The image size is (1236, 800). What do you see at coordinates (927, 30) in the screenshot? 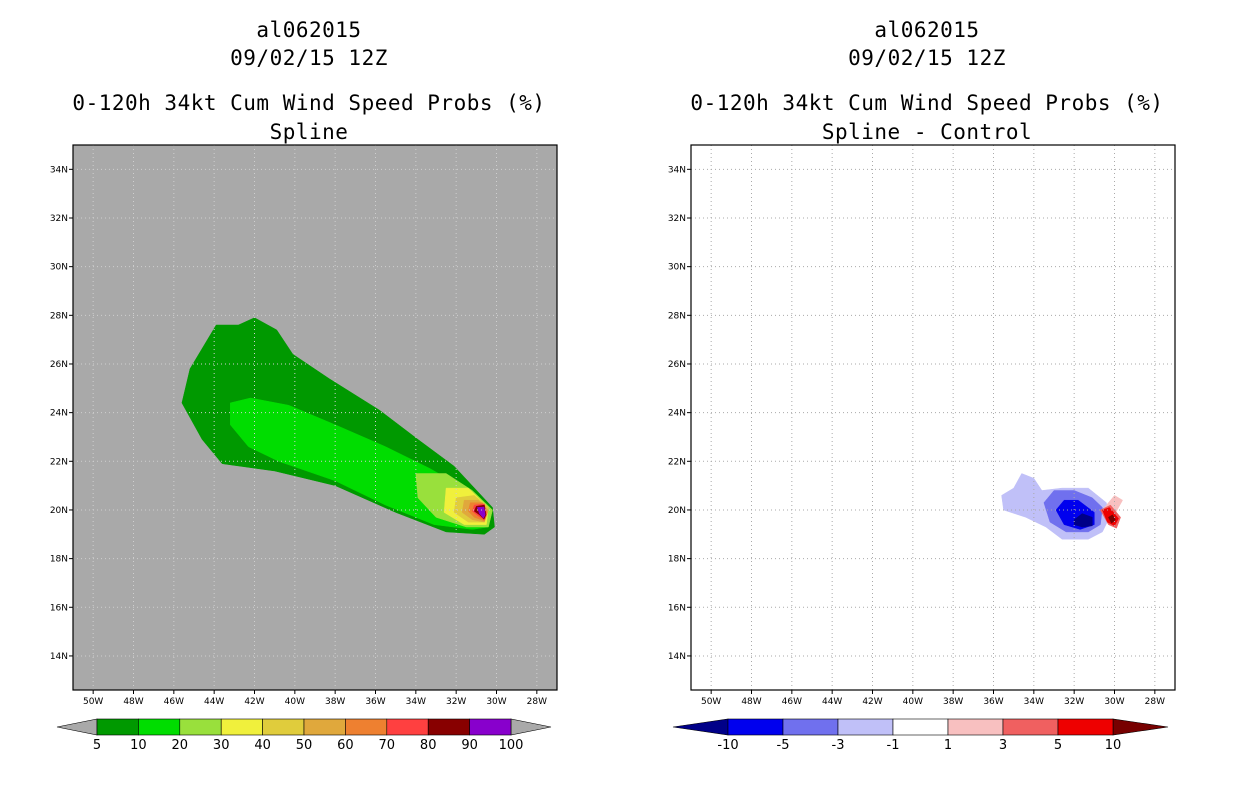
I see `storm-id-title: al062015` at bounding box center [927, 30].